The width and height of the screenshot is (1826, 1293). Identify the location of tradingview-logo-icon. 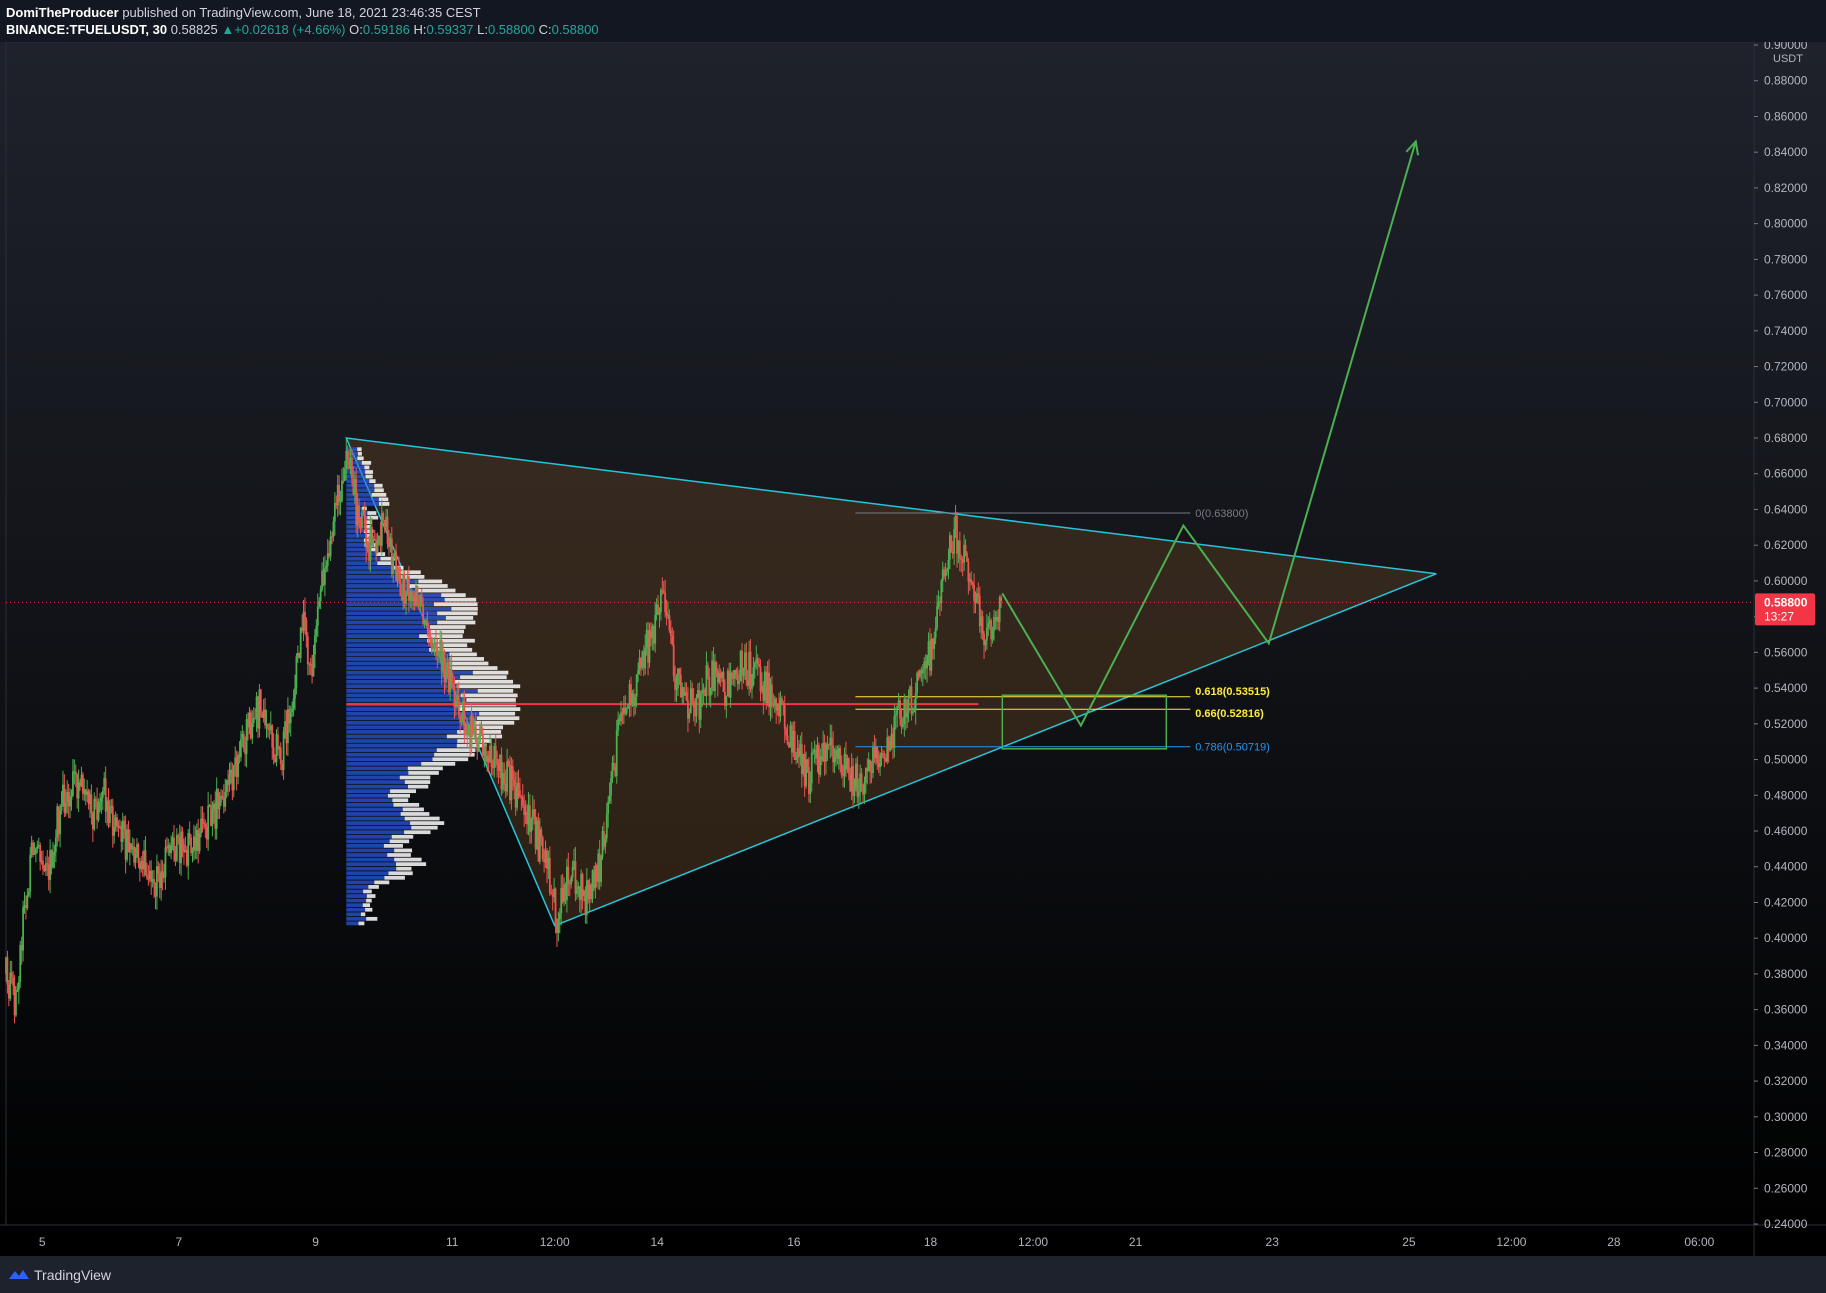
(19, 1274).